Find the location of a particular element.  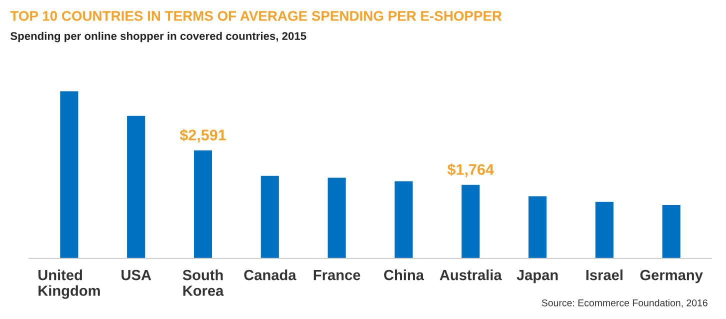

x-tick-label: United Kingdom is located at coordinates (69, 284).